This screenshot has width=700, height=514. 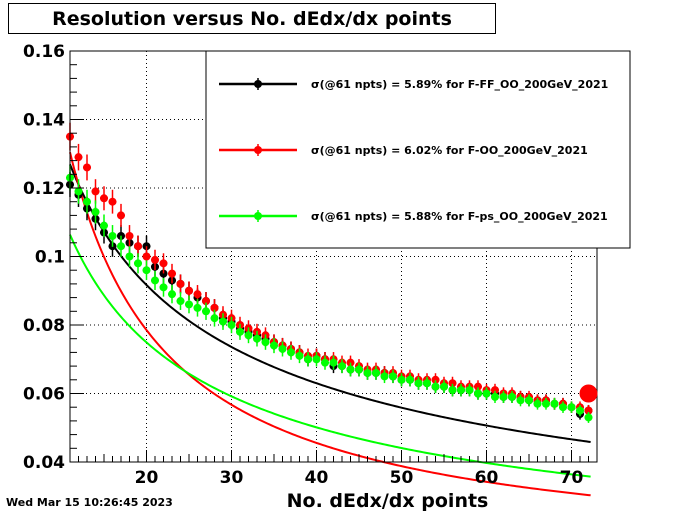 I want to click on x-axis-label: No. dEdx/dx points, so click(x=387, y=501).